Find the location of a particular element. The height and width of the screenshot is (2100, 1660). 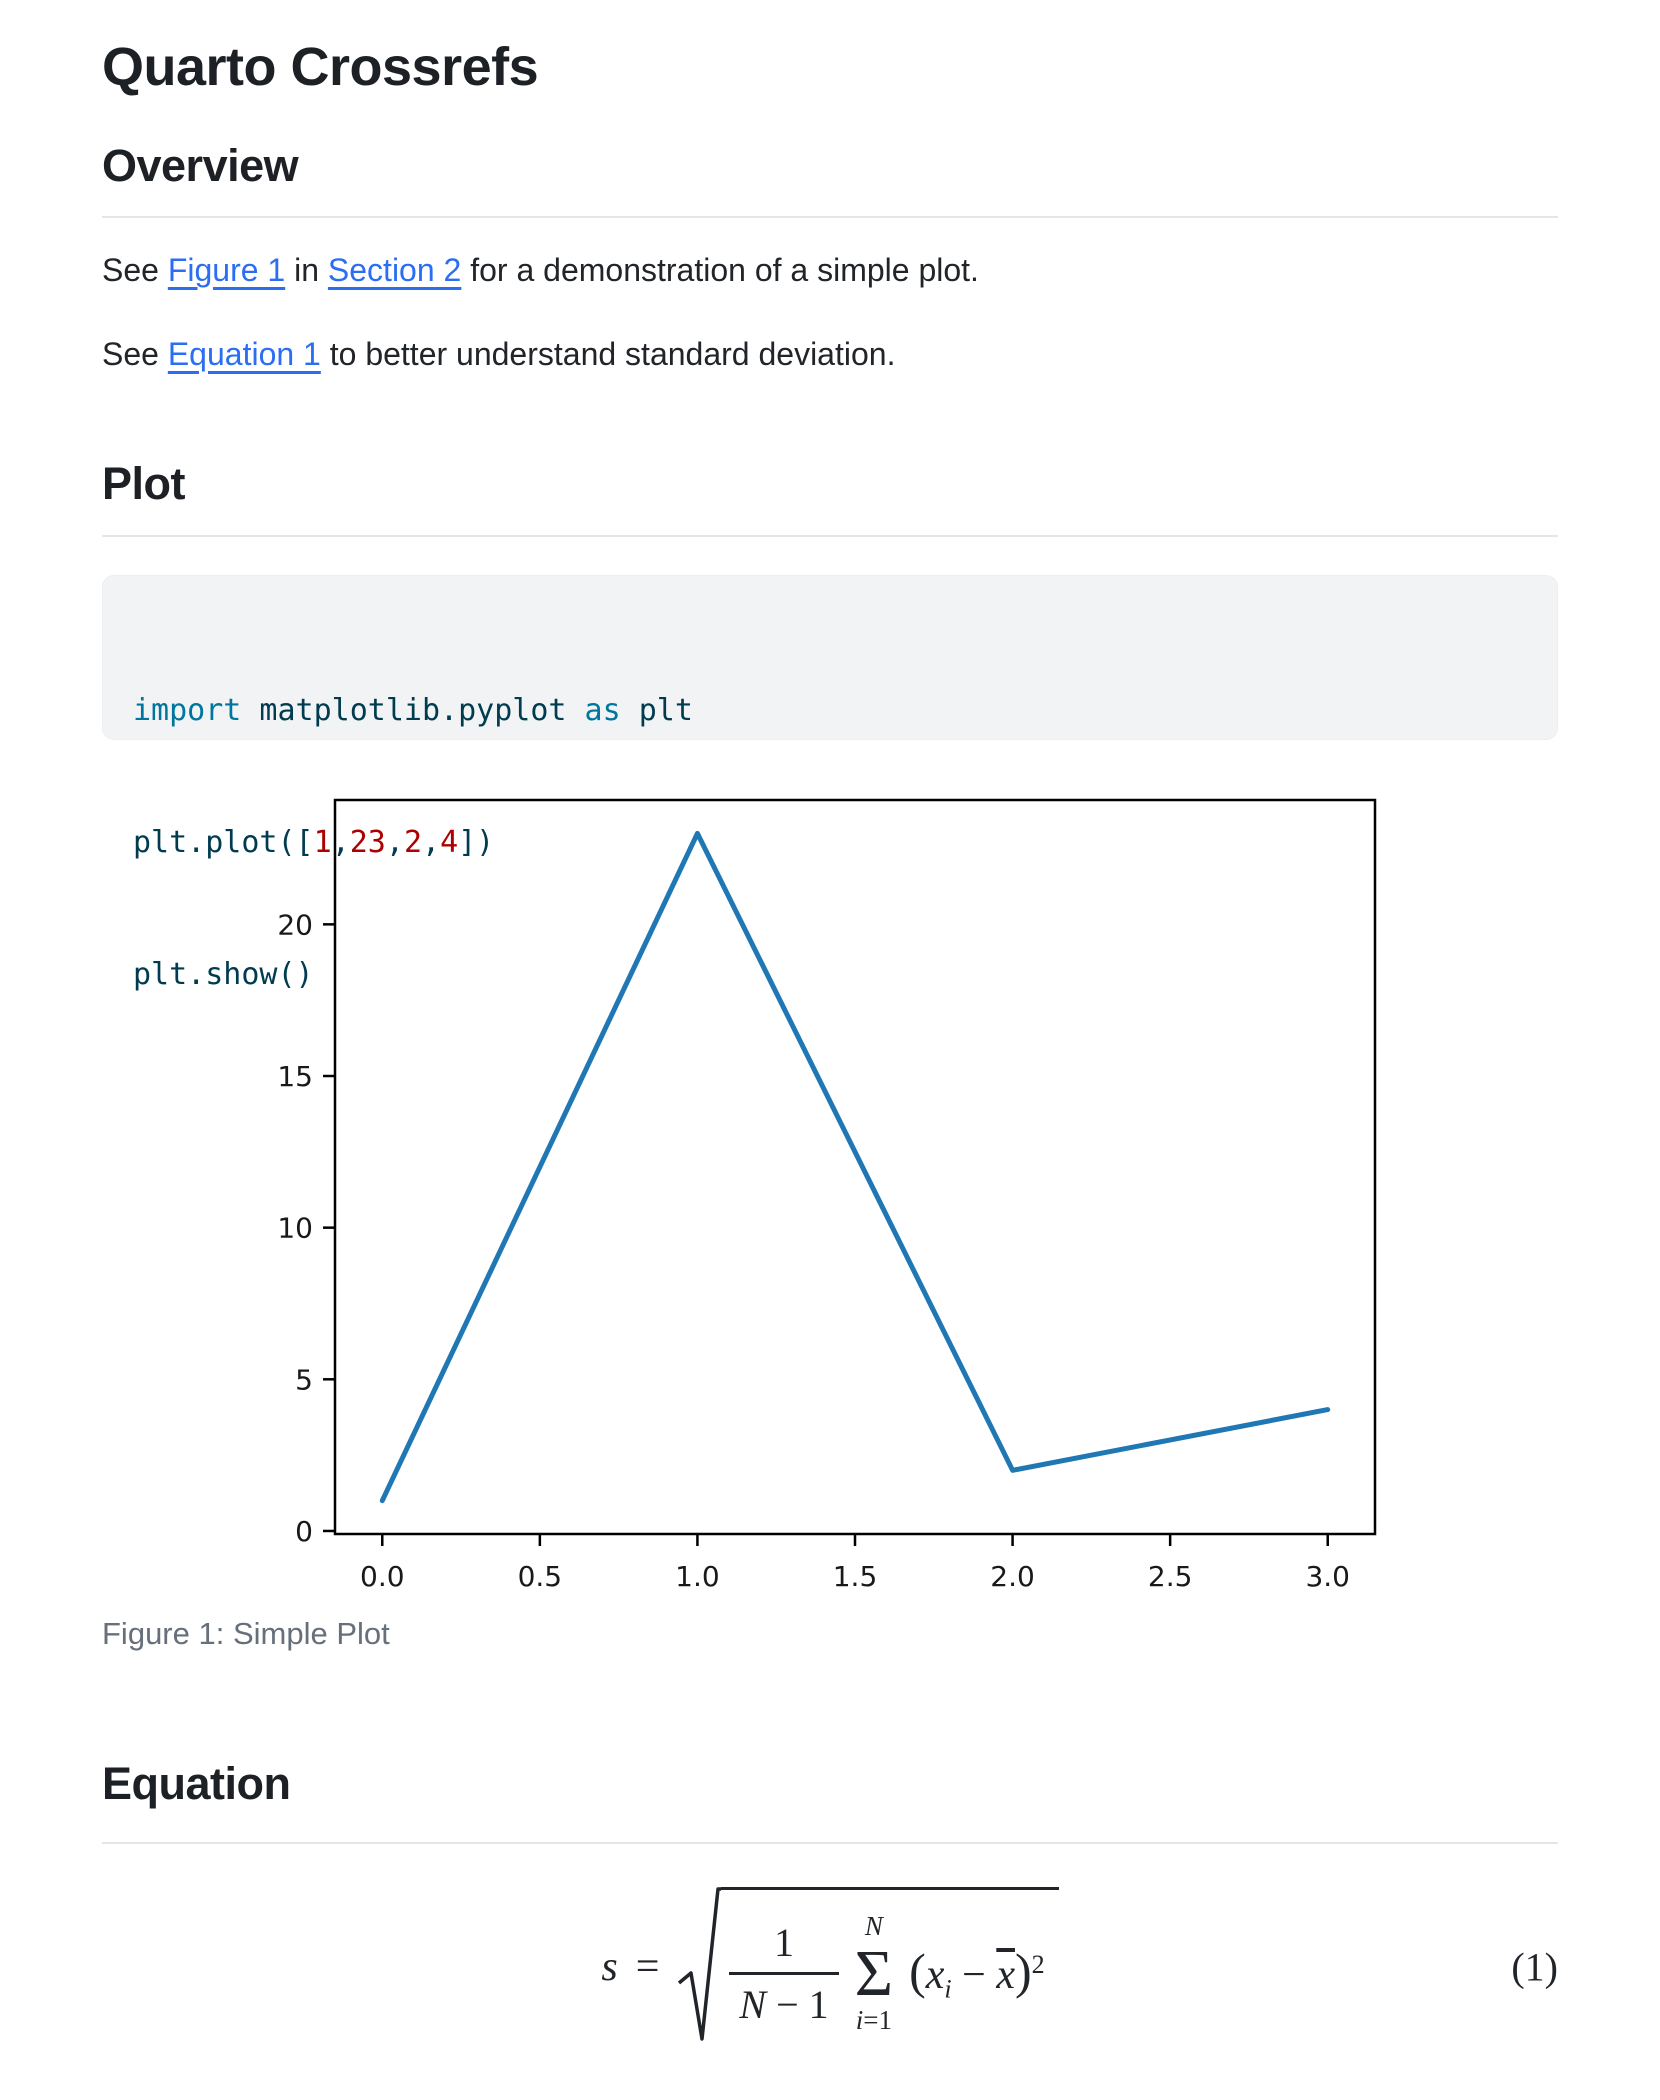

code-token: import is located at coordinates (187, 710).